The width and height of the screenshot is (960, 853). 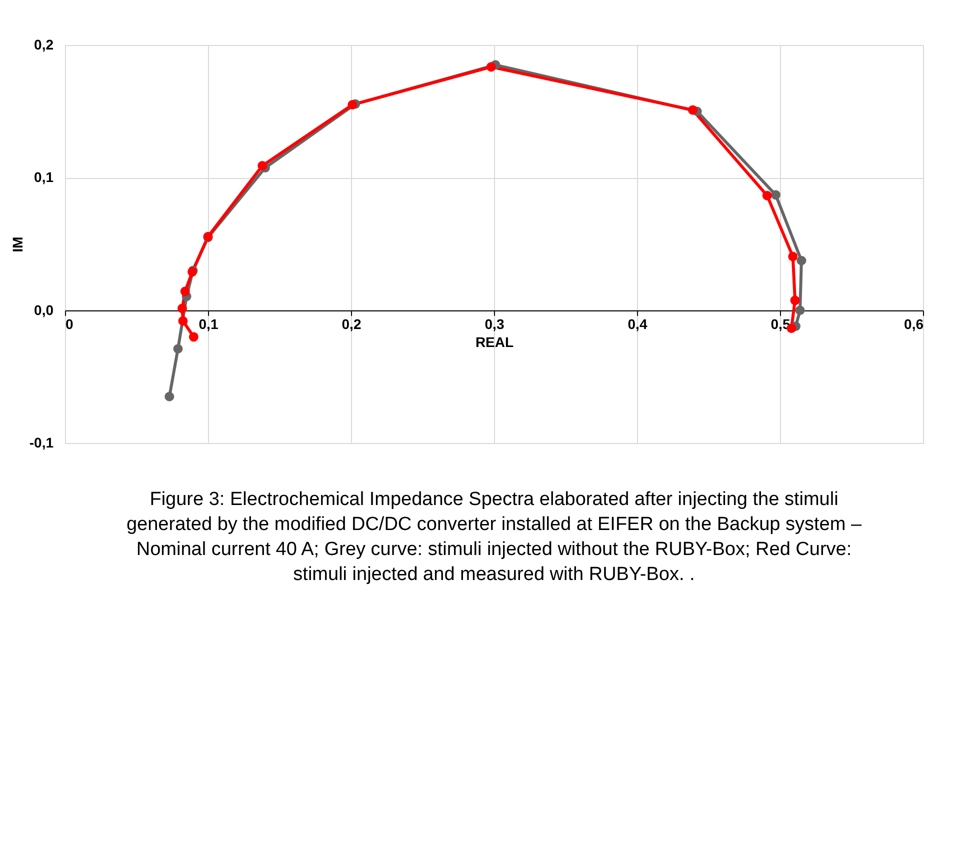 What do you see at coordinates (494, 324) in the screenshot?
I see `x-tick-label: 0,3` at bounding box center [494, 324].